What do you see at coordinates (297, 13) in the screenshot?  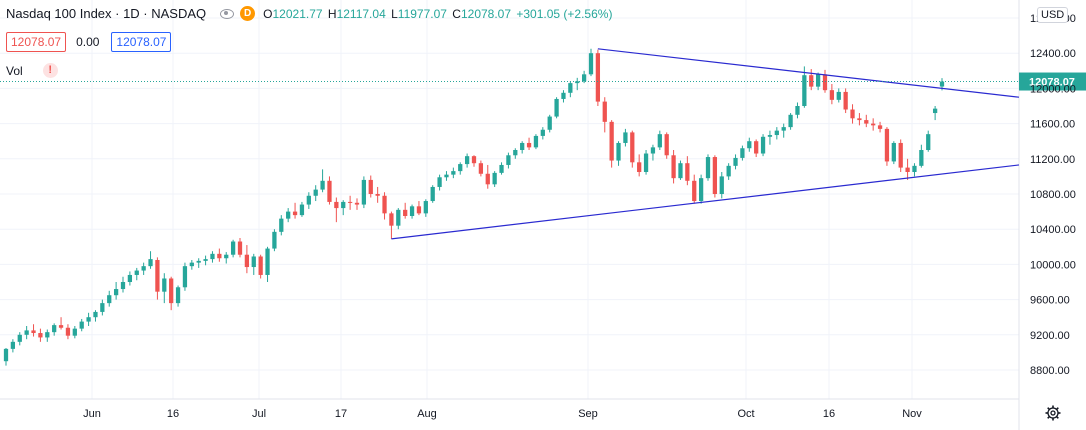 I see `open-value: 12021.77` at bounding box center [297, 13].